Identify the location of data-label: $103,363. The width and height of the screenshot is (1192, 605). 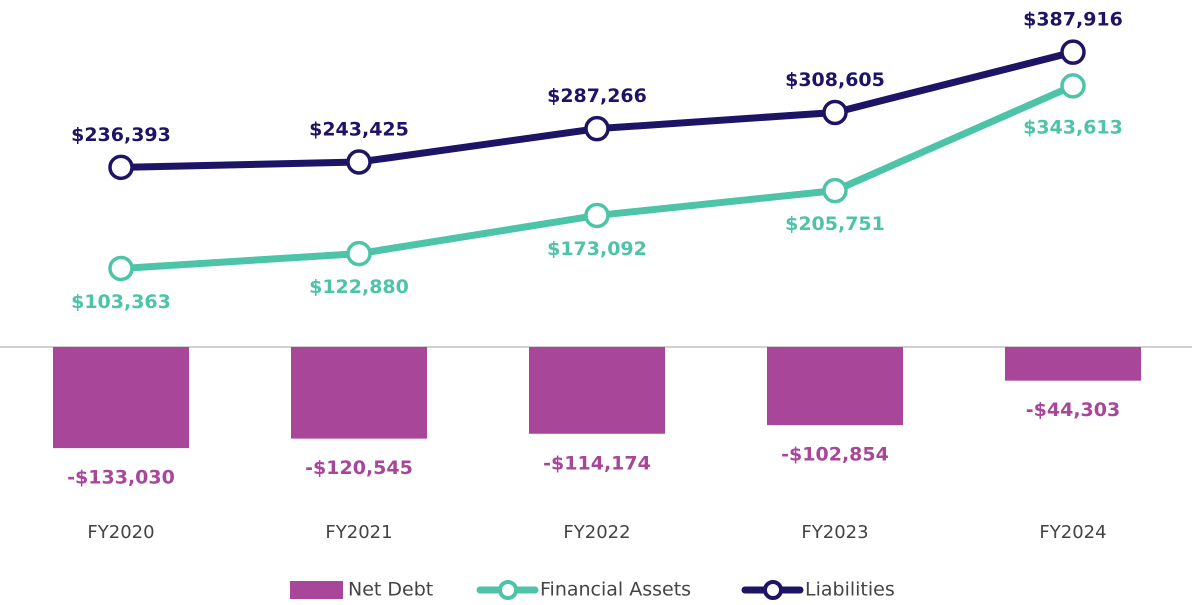
(121, 302).